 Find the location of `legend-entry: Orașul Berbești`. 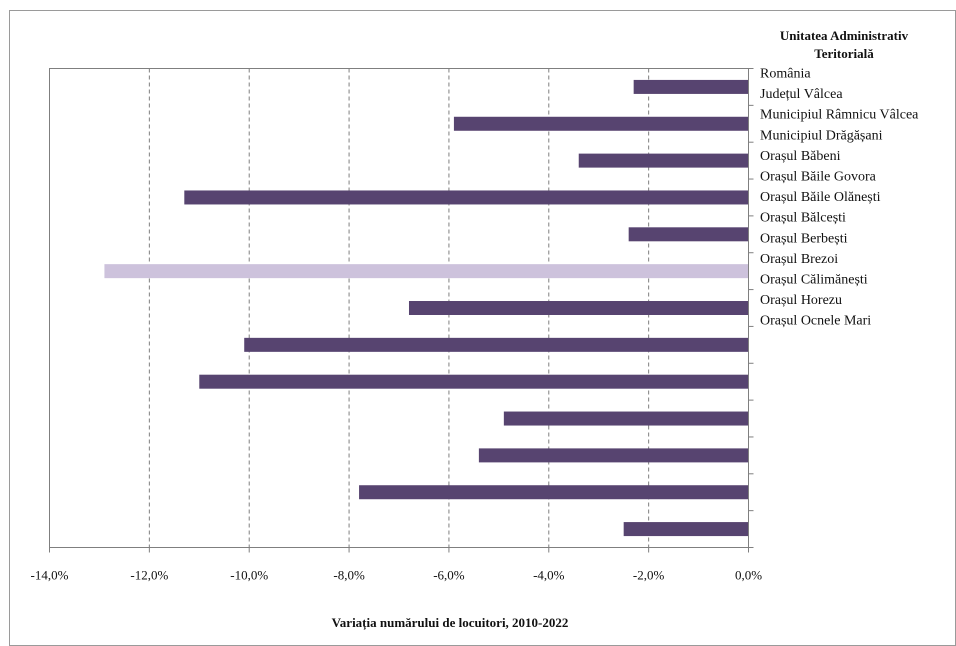

legend-entry: Orașul Berbești is located at coordinates (804, 238).